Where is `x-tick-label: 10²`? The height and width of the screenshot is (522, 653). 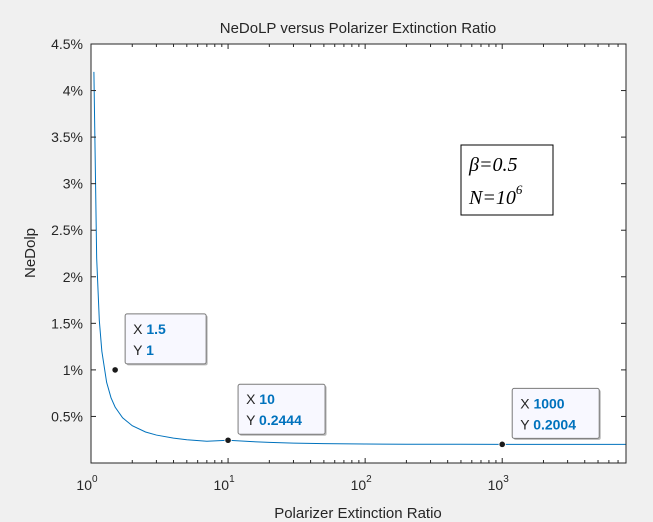
x-tick-label: 10² is located at coordinates (362, 483).